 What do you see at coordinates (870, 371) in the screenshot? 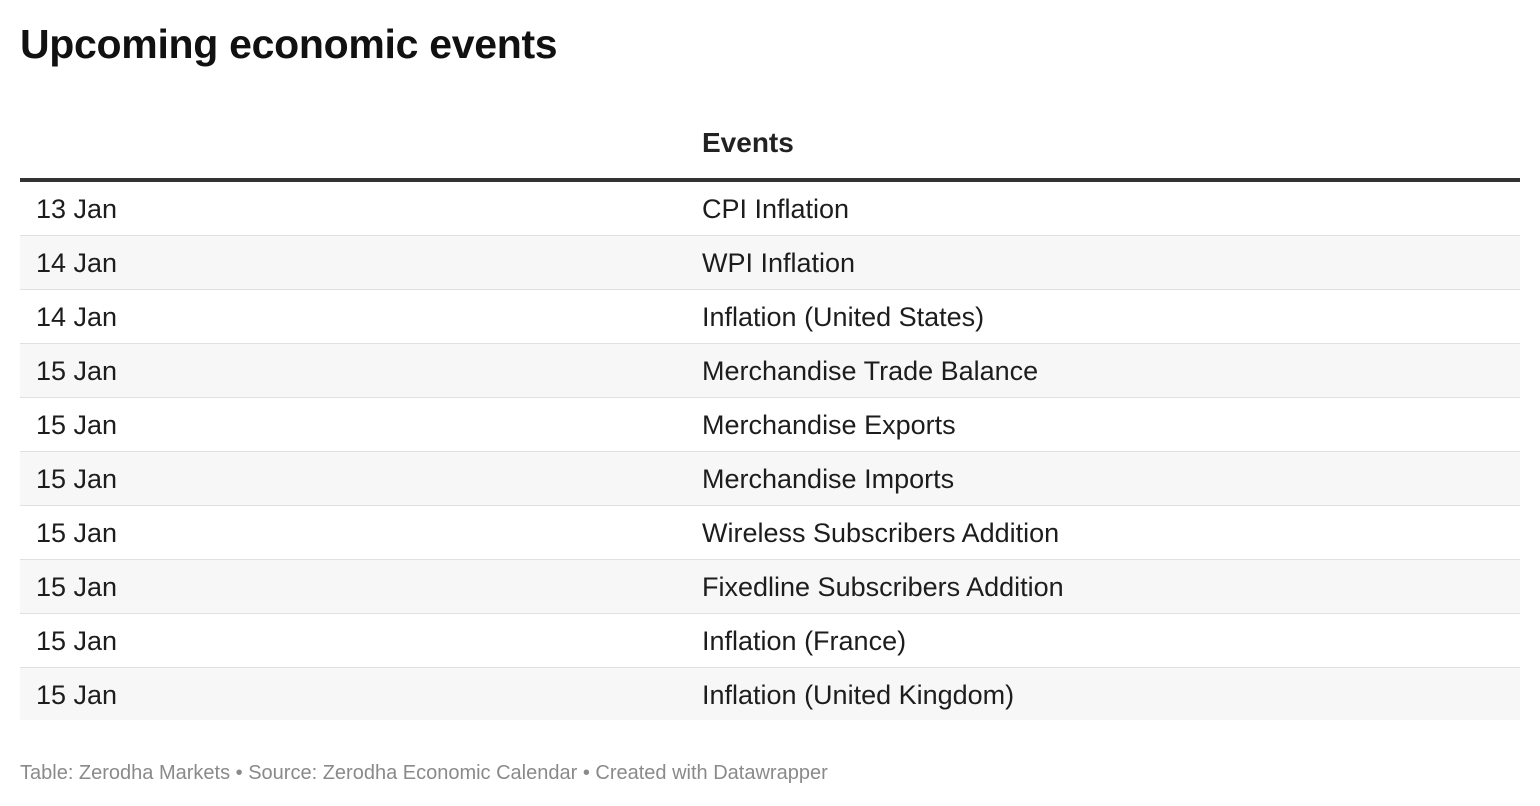
I see `event-cell: Merchandise Trade Balance` at bounding box center [870, 371].